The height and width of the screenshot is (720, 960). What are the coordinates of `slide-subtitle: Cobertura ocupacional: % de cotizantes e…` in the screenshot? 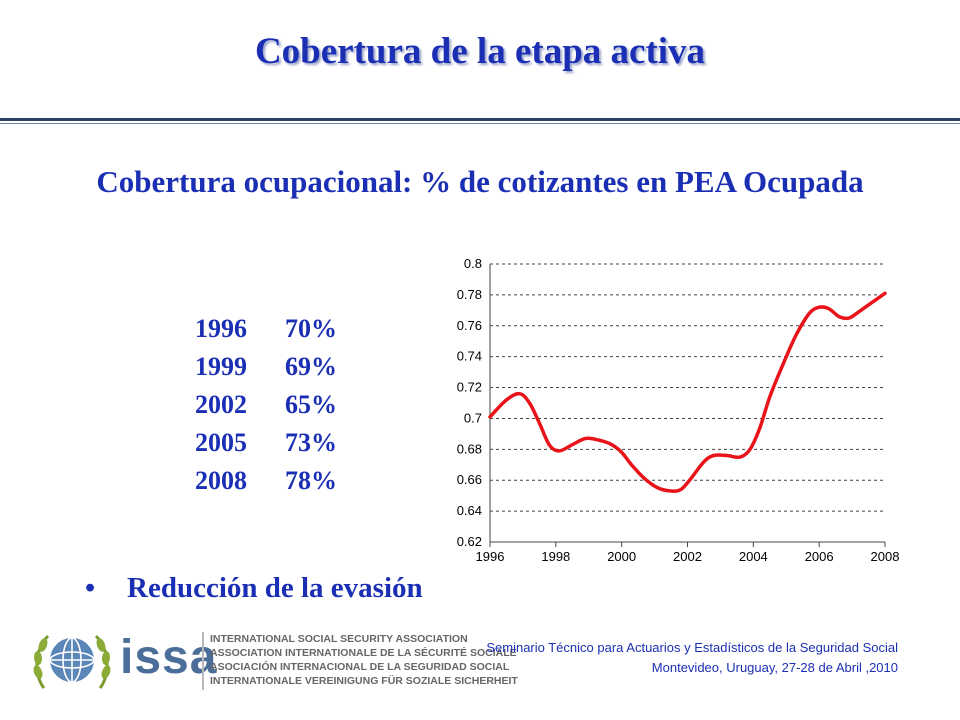 It's located at (480, 181).